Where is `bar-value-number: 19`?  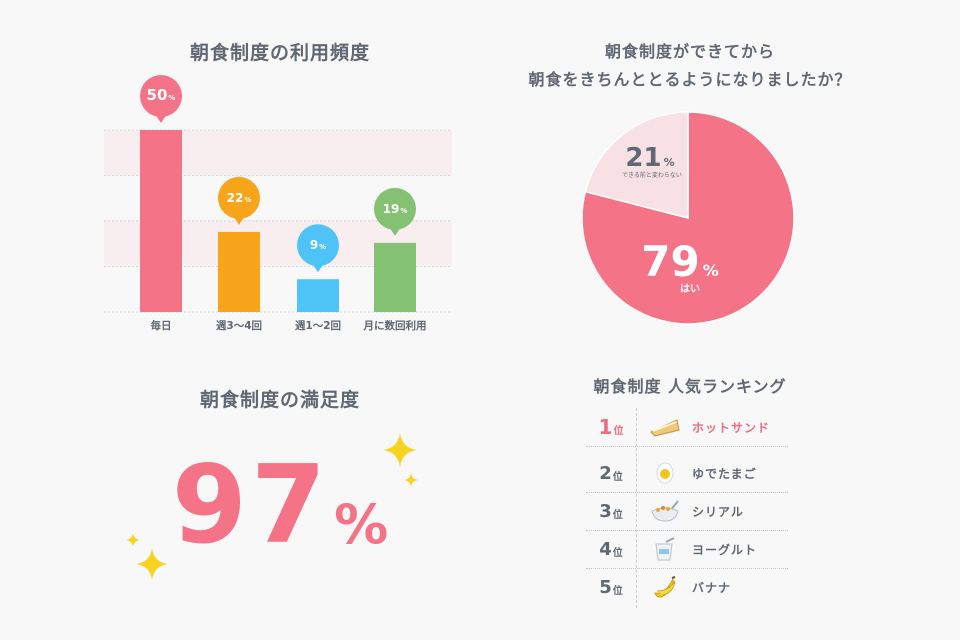 bar-value-number: 19 is located at coordinates (391, 209).